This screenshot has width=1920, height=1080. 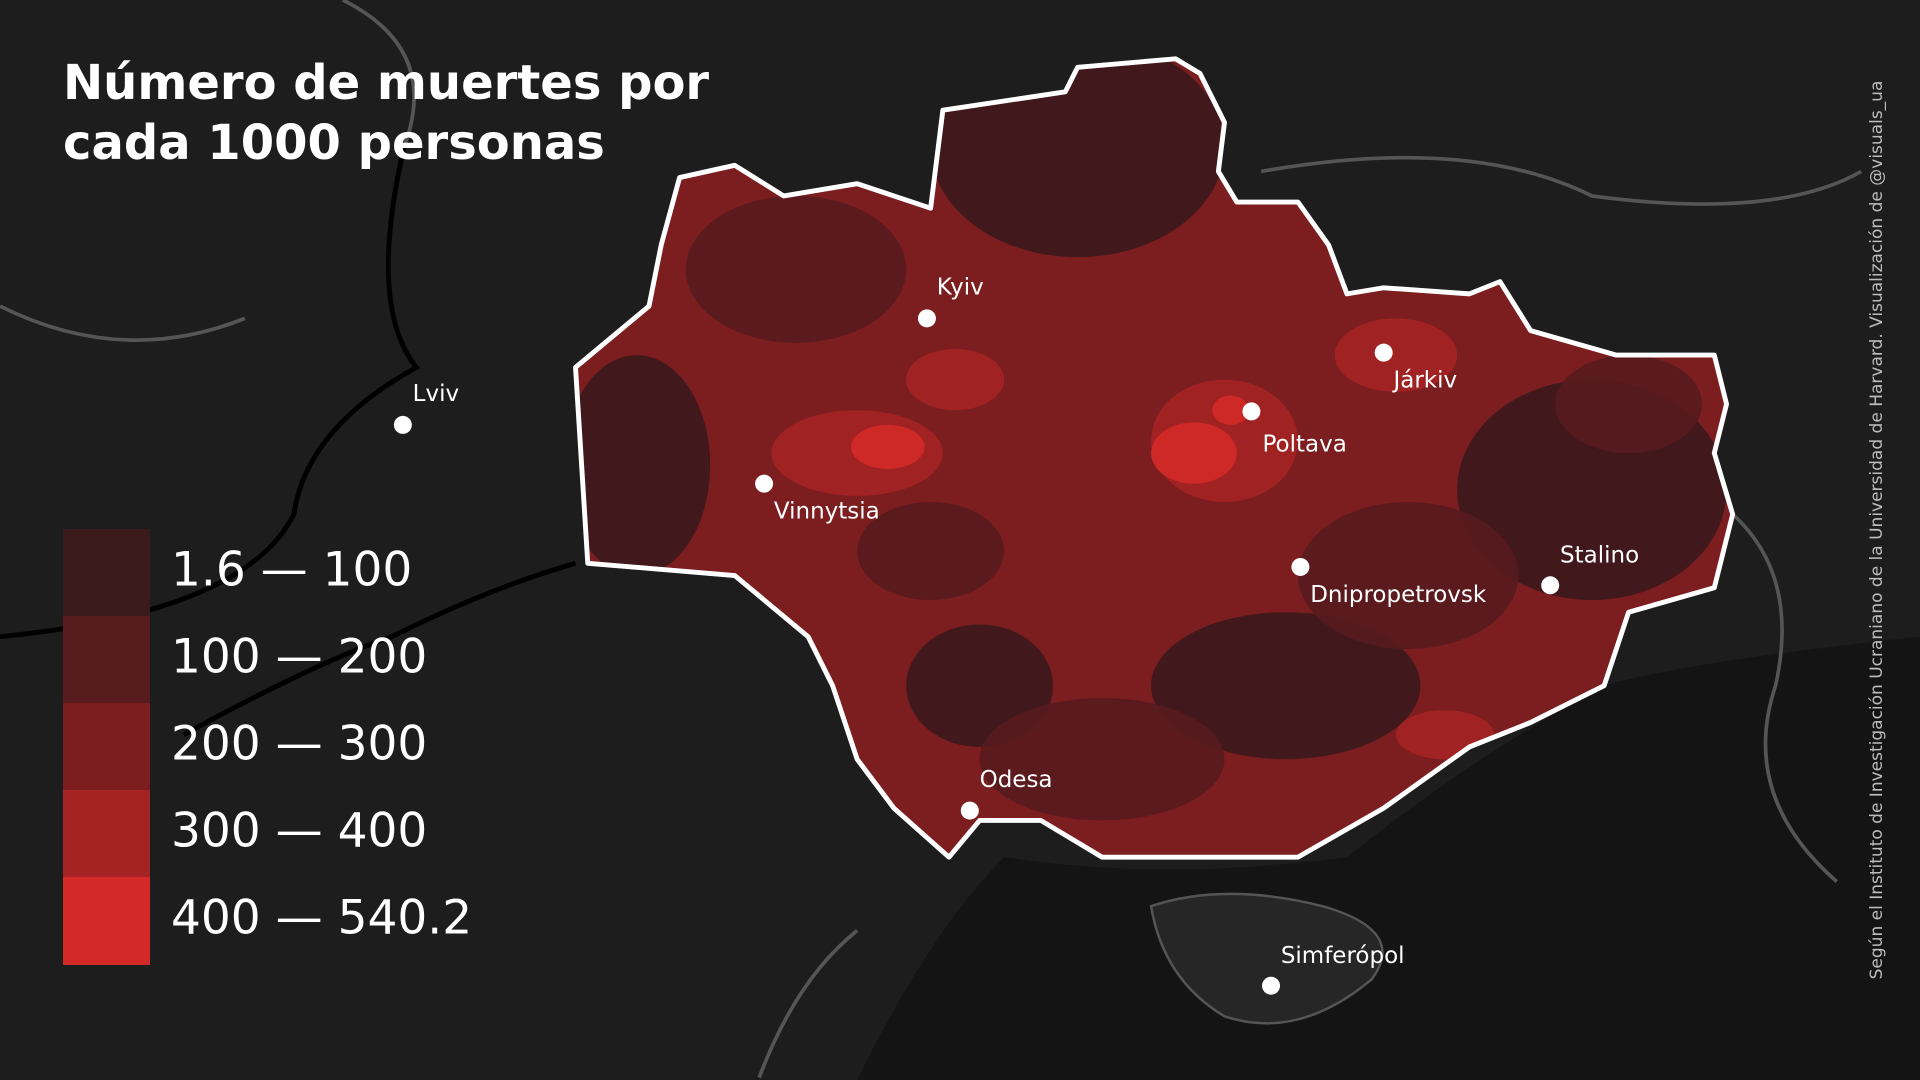 I want to click on city-label: Simferópol, so click(x=1343, y=956).